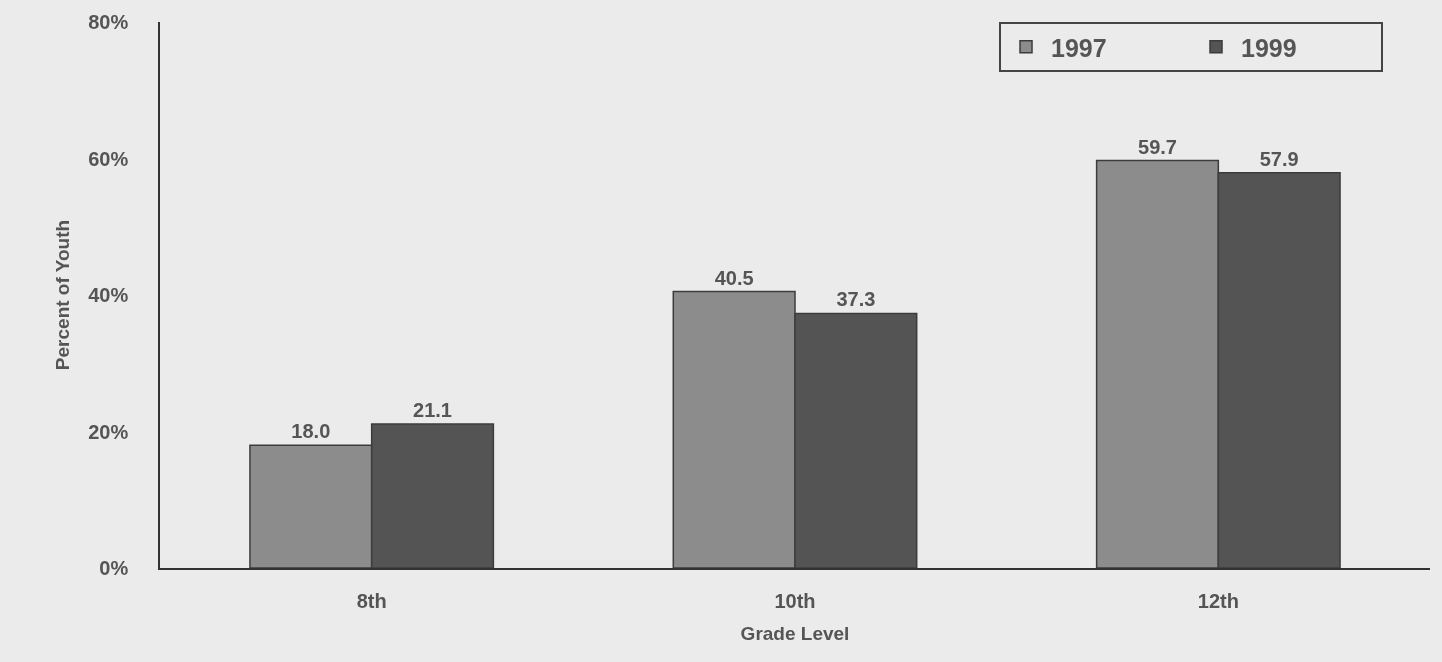 The height and width of the screenshot is (662, 1442). What do you see at coordinates (1279, 158) in the screenshot?
I see `data-label: 57.9` at bounding box center [1279, 158].